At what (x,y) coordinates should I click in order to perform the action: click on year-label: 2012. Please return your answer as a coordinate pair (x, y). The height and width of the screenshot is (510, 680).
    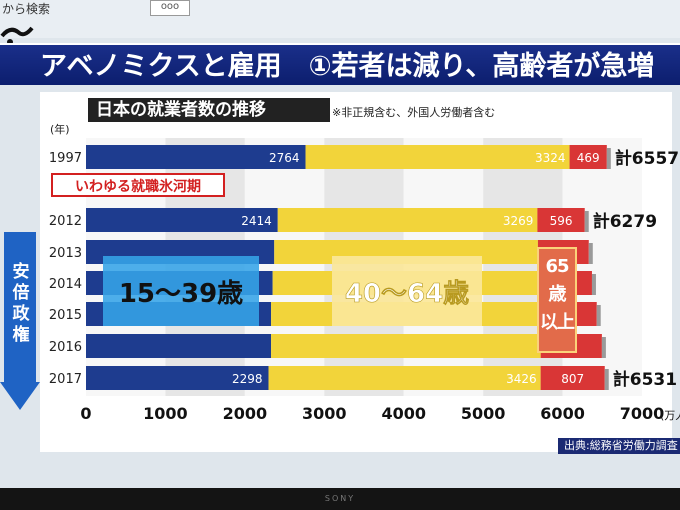
    Looking at the image, I should click on (65, 221).